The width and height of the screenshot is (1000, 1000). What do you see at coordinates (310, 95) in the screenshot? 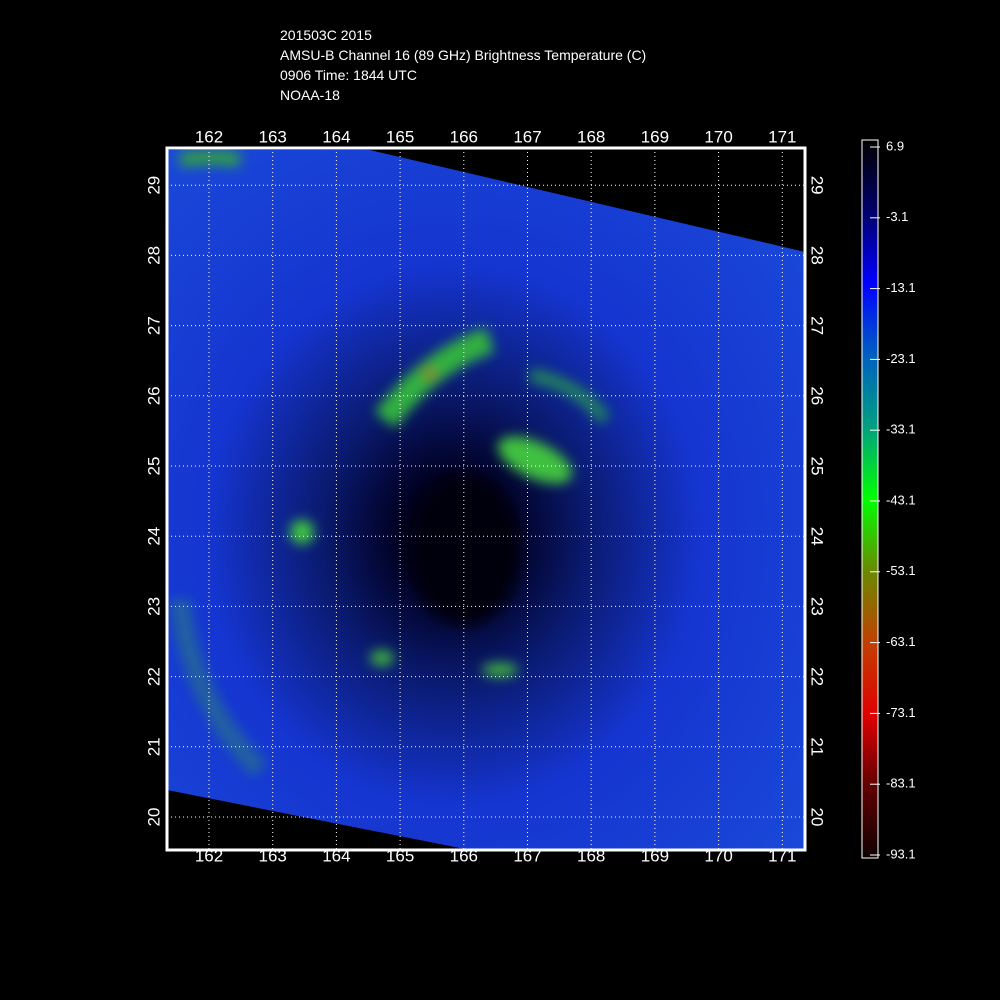
I see `title-line: NOAA-18` at bounding box center [310, 95].